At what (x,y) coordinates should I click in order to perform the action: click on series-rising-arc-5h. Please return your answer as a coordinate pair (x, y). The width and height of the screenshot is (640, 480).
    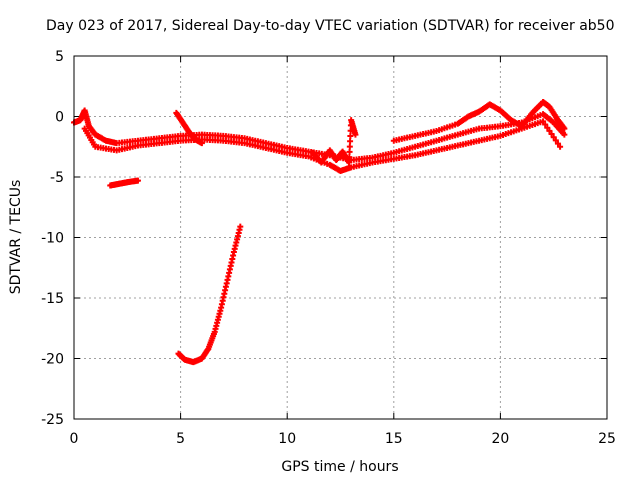
    Looking at the image, I should click on (189, 128).